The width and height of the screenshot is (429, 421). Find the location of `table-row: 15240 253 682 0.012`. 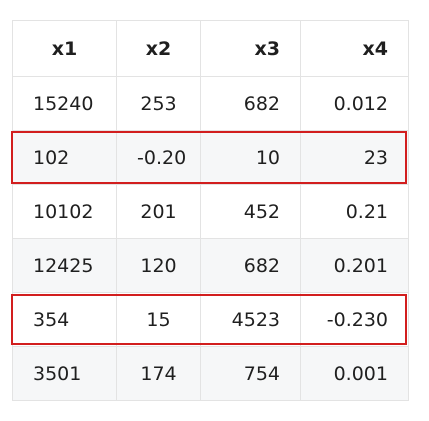

table-row: 15240 253 682 0.012 is located at coordinates (210, 103).